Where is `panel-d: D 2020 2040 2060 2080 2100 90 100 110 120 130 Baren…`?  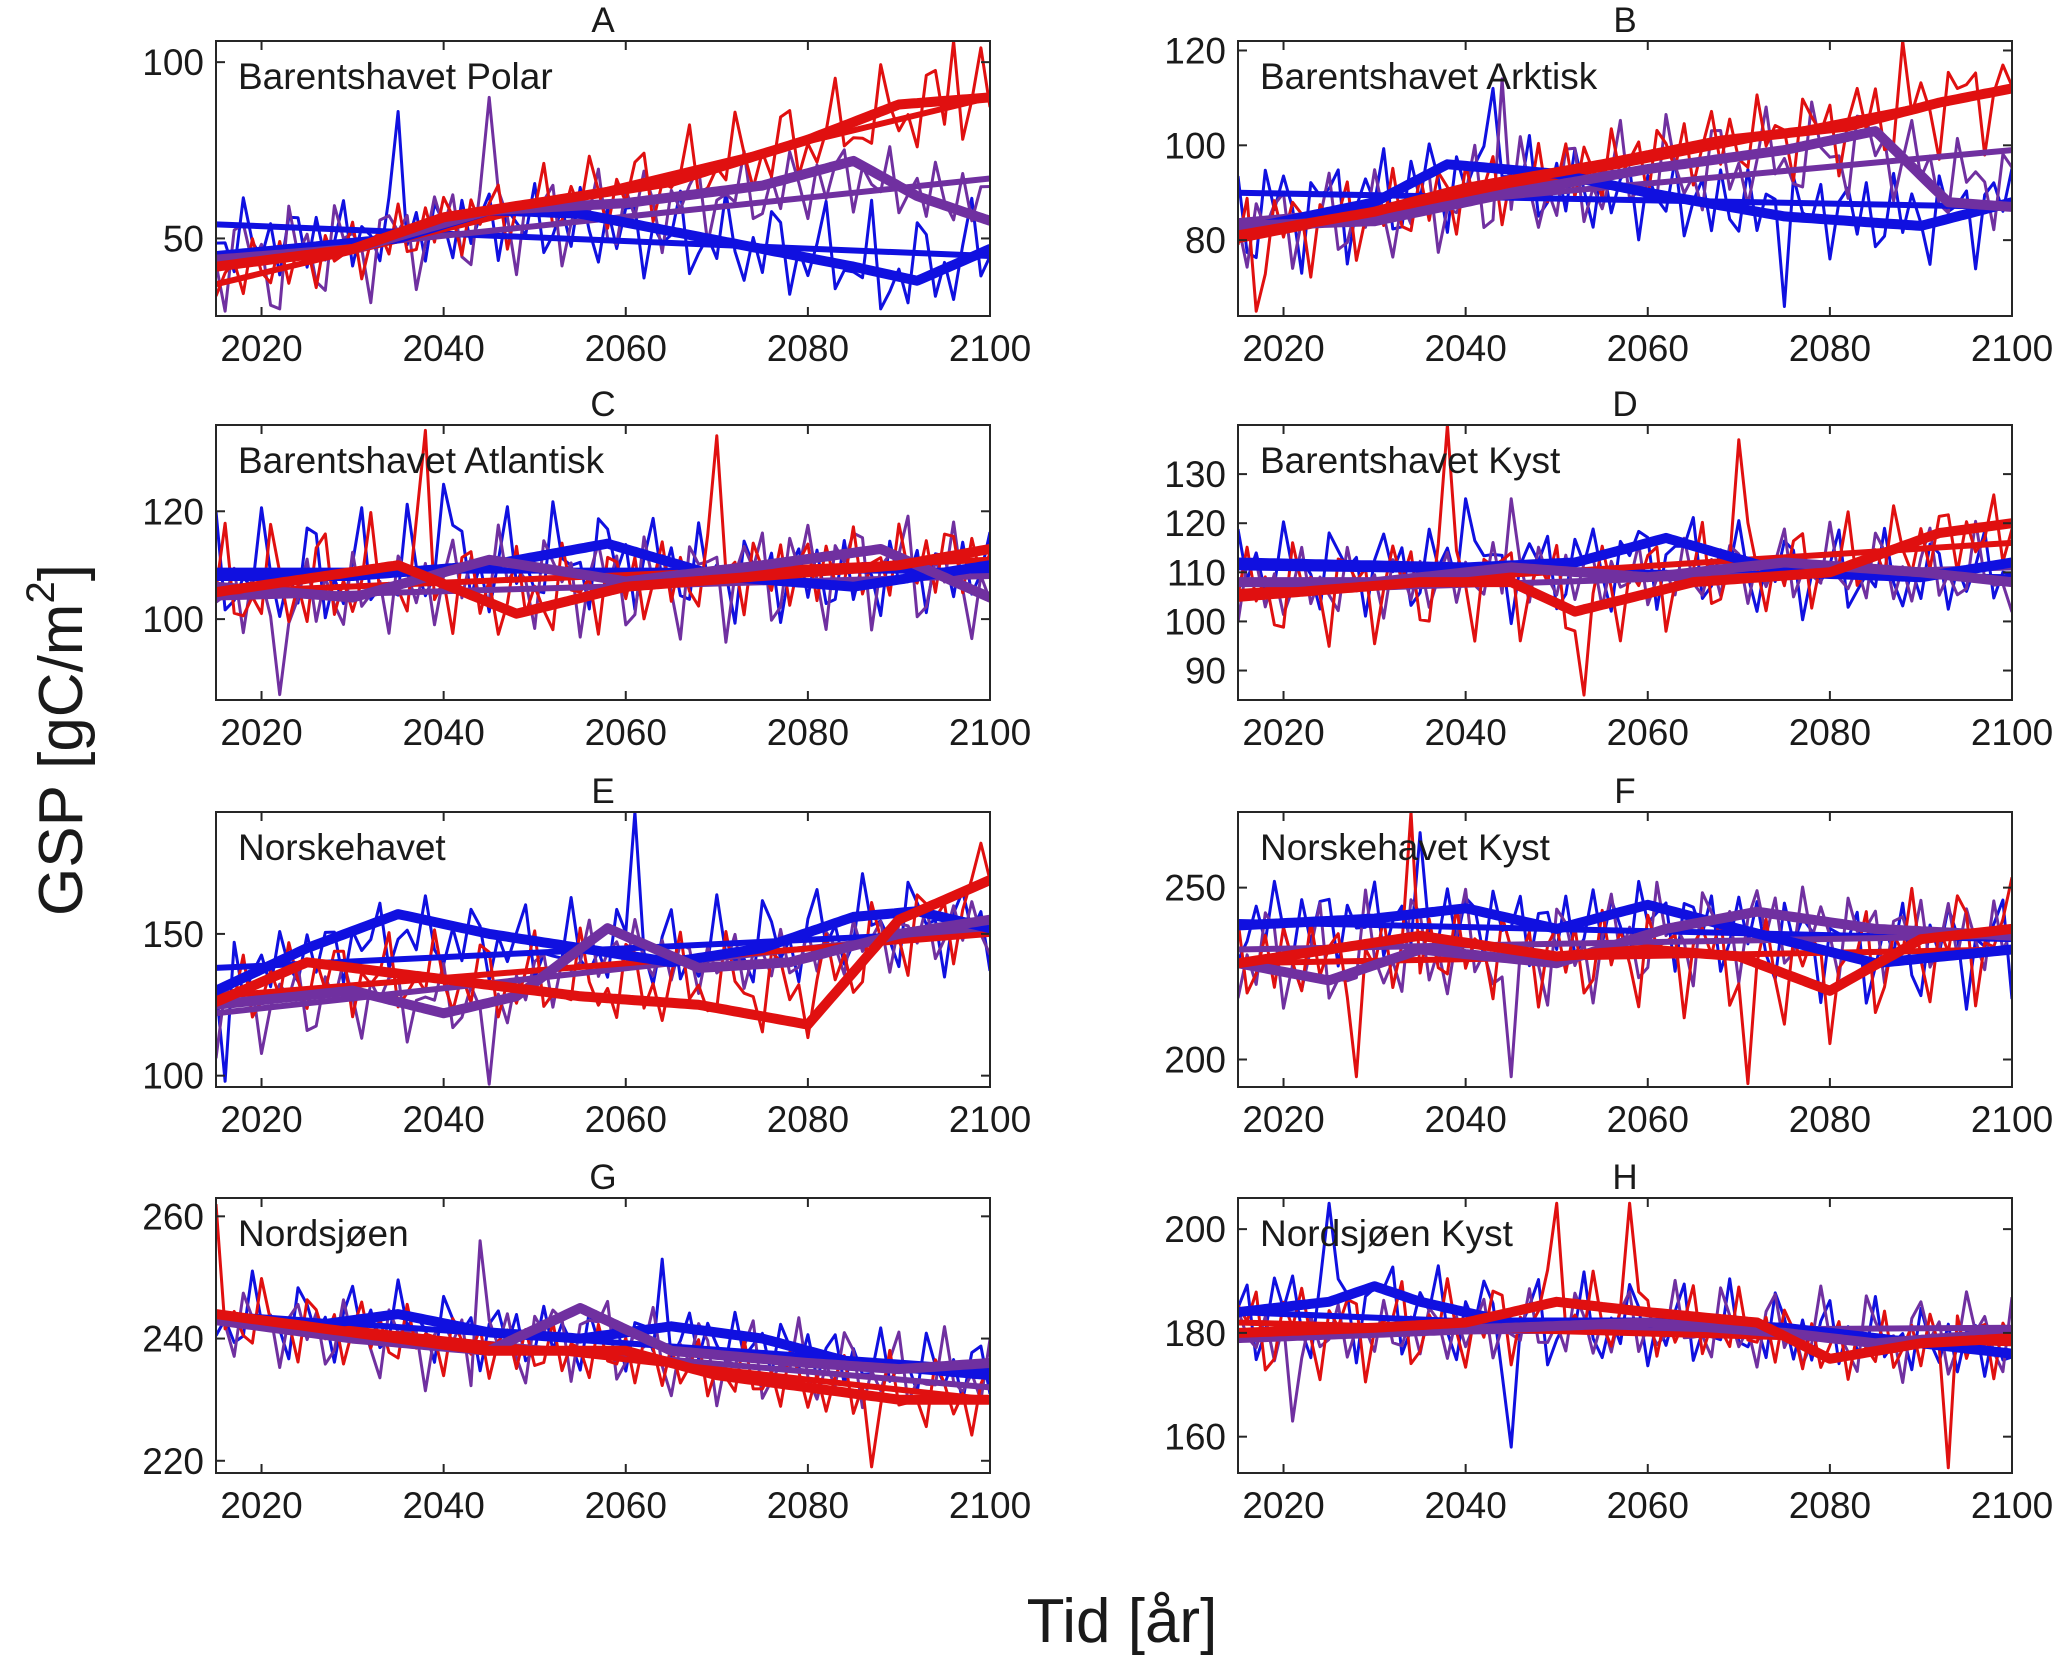
panel-d: D 2020 2040 2060 2080 2100 90 100 110 120 130 Baren… is located at coordinates (1608, 569).